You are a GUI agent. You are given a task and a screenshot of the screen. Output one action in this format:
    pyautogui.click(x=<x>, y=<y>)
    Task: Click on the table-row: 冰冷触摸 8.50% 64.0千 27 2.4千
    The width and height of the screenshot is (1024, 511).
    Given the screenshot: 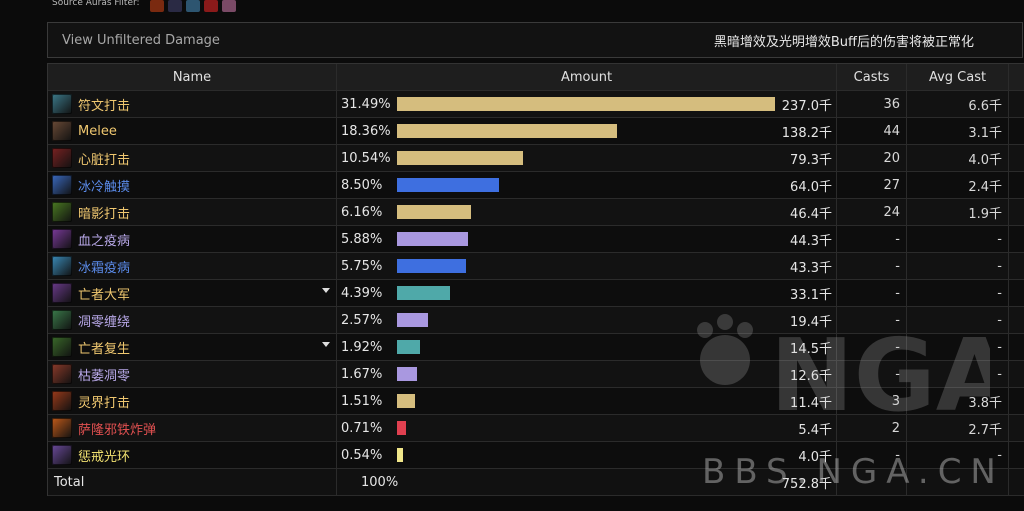 What is the action you would take?
    pyautogui.click(x=536, y=185)
    